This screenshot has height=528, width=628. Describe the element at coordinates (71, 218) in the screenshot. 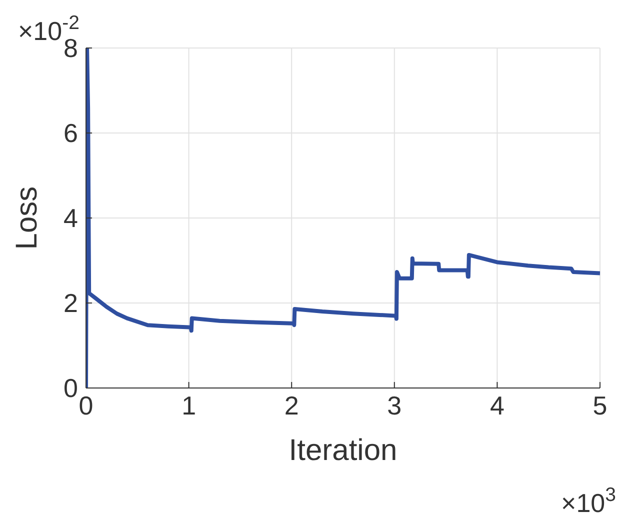

I see `y-tick-label: 4` at that location.